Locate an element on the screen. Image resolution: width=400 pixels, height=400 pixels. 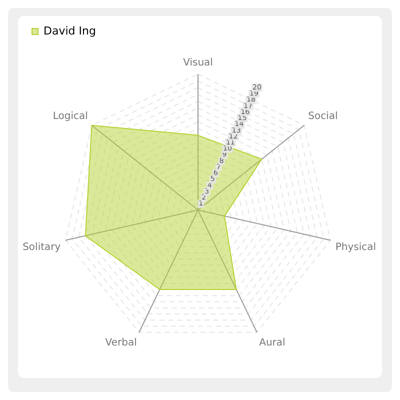
spoke-label: Physical is located at coordinates (355, 247).